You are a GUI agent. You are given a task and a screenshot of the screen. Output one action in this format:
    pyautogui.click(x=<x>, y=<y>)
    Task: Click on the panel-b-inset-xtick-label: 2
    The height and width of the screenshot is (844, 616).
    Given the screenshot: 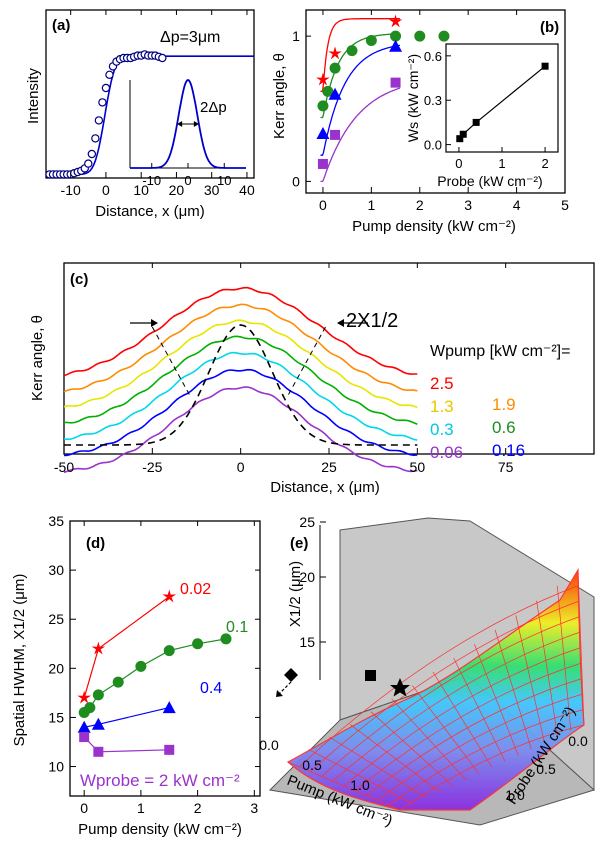 What is the action you would take?
    pyautogui.click(x=544, y=163)
    